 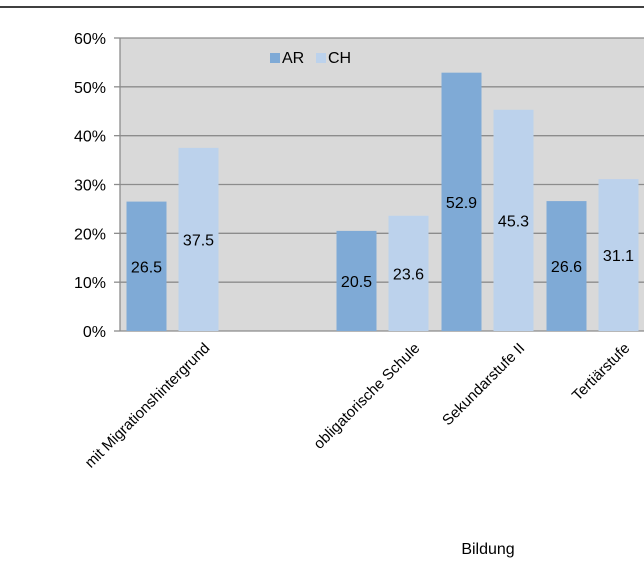 I want to click on x-category-label: Tertiärstufe, so click(x=601, y=372).